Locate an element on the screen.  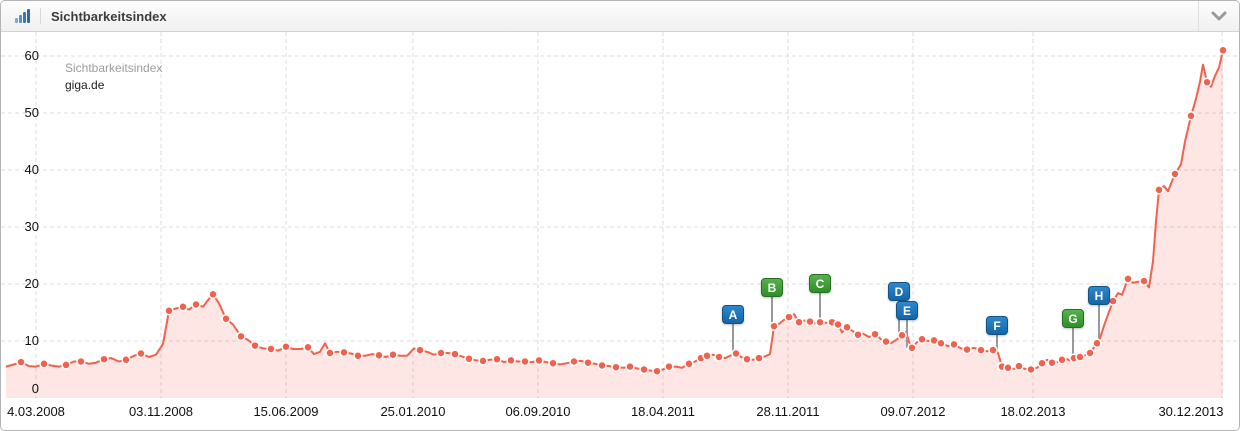
event-marker-D: D is located at coordinates (899, 291).